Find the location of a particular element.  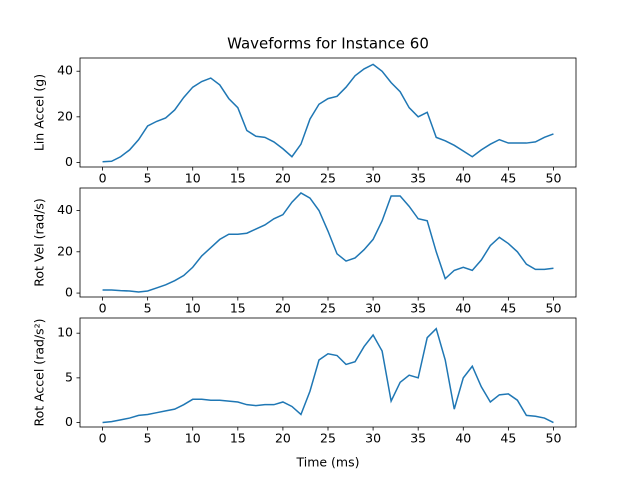

y-tick-label: 5 is located at coordinates (69, 376).